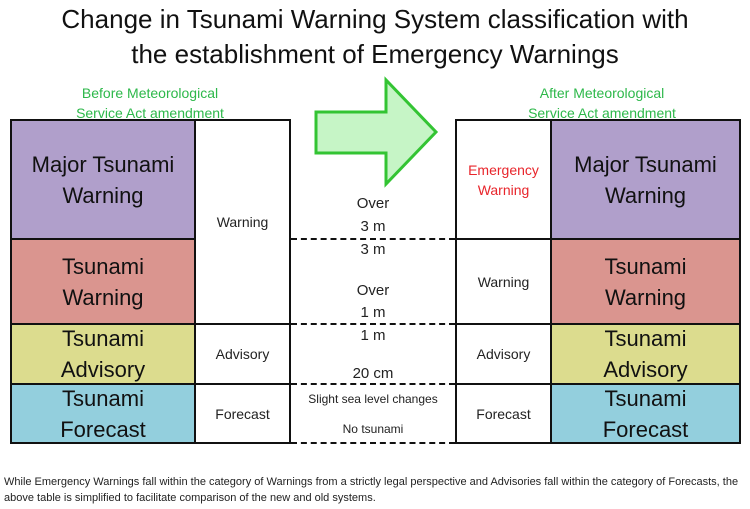 Image resolution: width=750 pixels, height=509 pixels. What do you see at coordinates (373, 399) in the screenshot?
I see `threshold-slight-changes-label: Slight sea level changes` at bounding box center [373, 399].